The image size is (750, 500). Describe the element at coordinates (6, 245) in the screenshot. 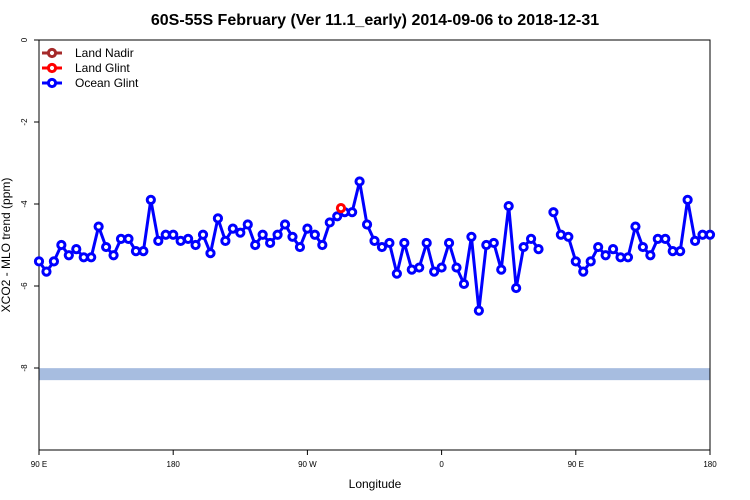

I see `y-axis-label: XCO2 - MLO trend (ppm)` at that location.